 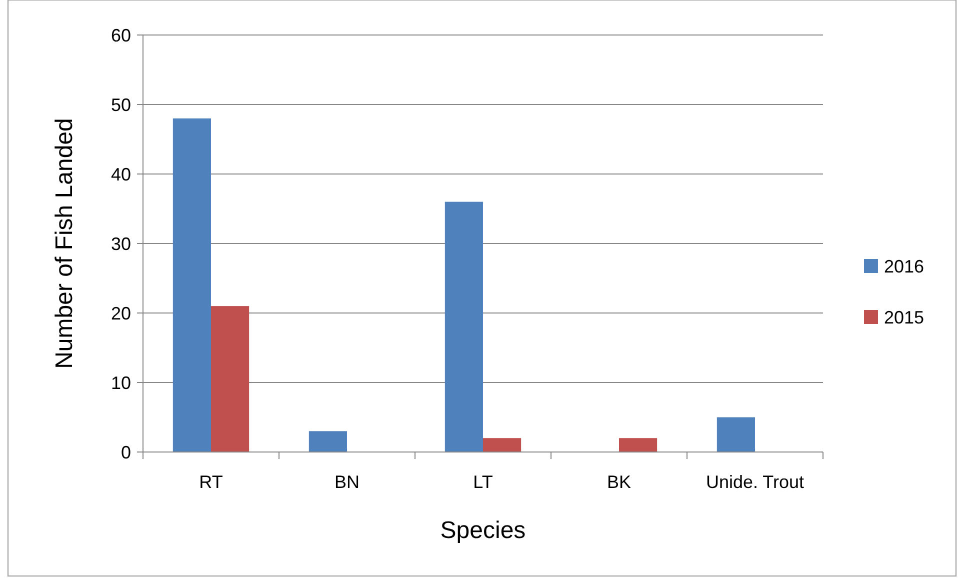 What do you see at coordinates (904, 266) in the screenshot?
I see `legend-label: 2016` at bounding box center [904, 266].